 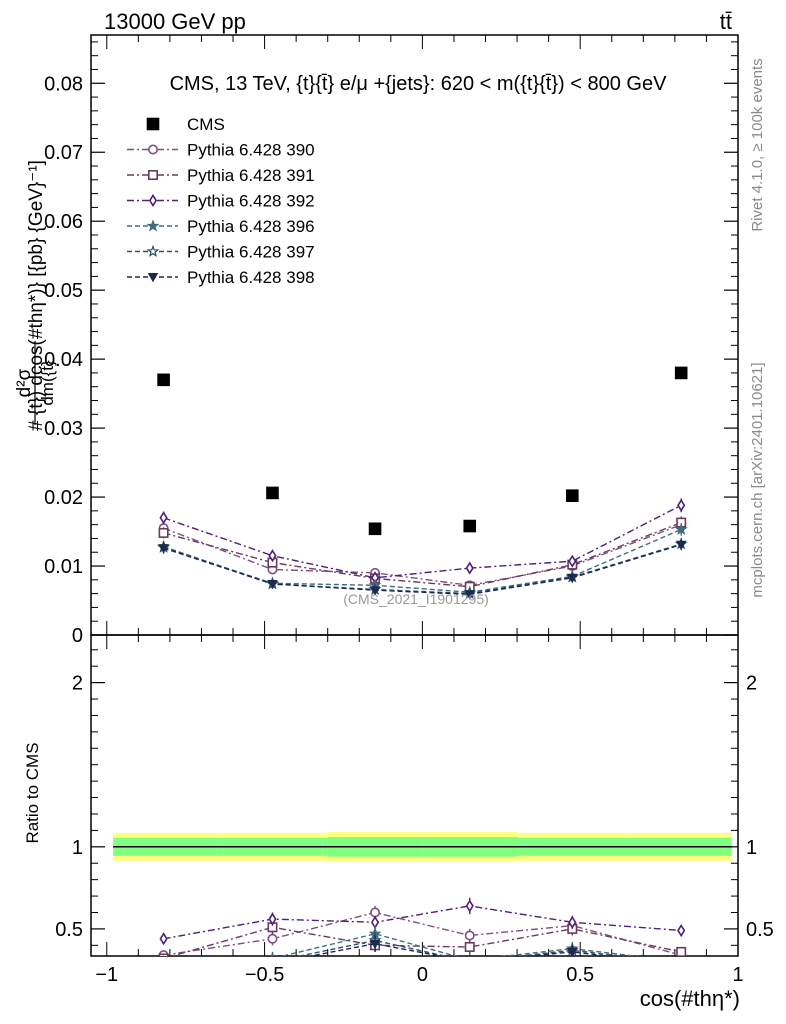 I want to click on legend-entry-s396: Pythia 6.428 396, so click(x=221, y=226).